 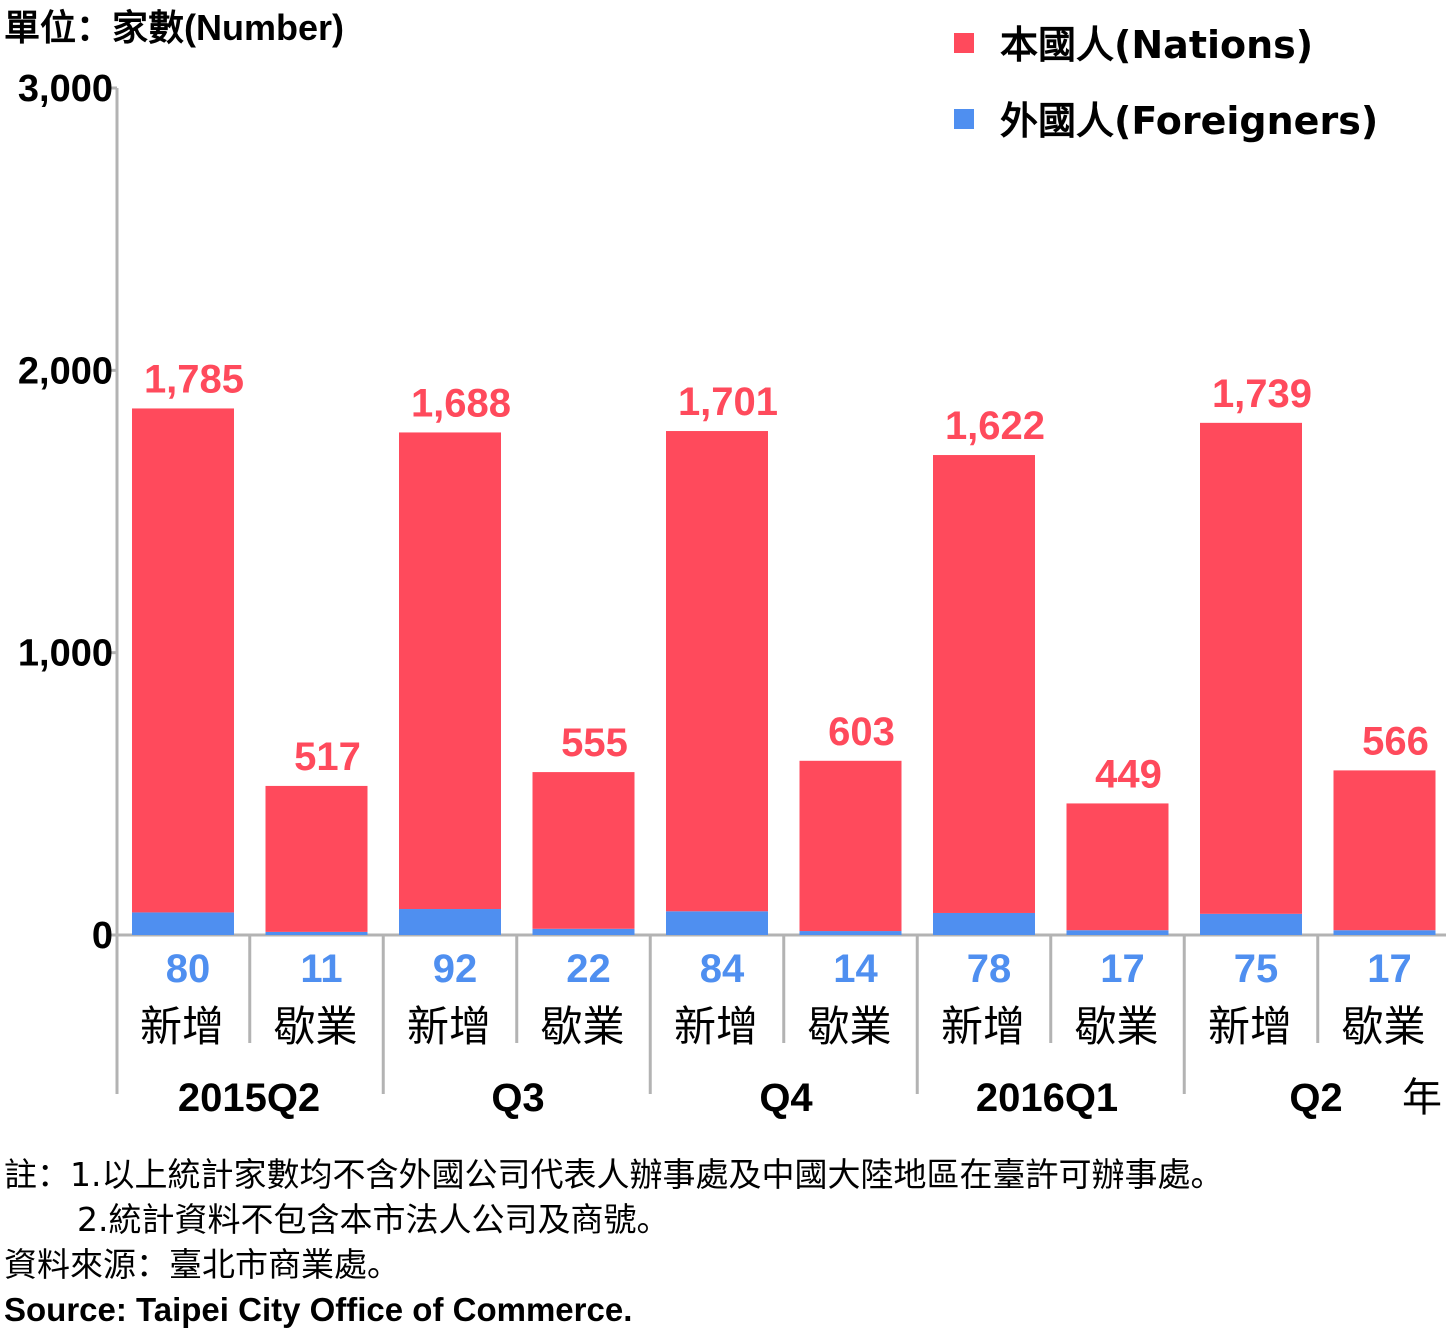 What do you see at coordinates (1262, 394) in the screenshot?
I see `data-label-nations: 1,739` at bounding box center [1262, 394].